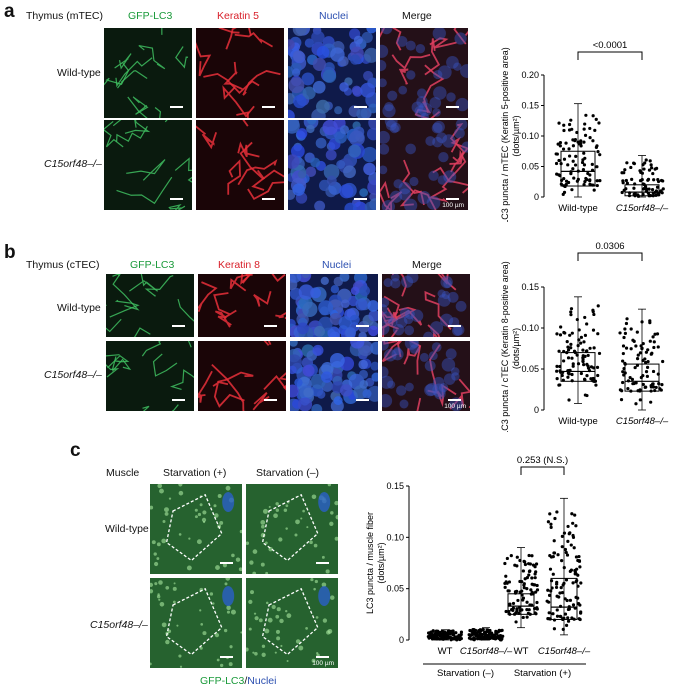 This screenshot has height=690, width=683. Describe the element at coordinates (395, 589) in the screenshot. I see `y-tick-label: 0.05` at that location.